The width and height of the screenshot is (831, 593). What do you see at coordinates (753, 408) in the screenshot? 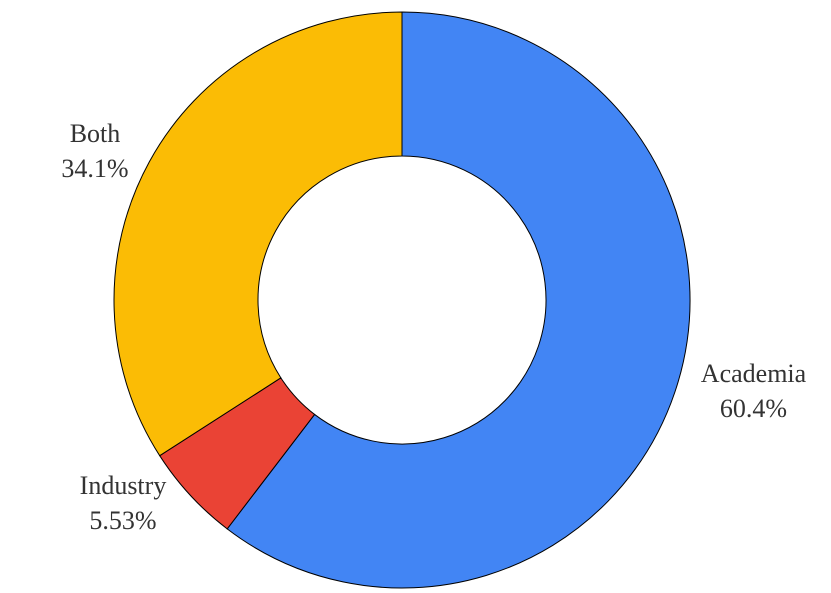
I see `slice-label-academia-pct: 60.4%` at bounding box center [753, 408].